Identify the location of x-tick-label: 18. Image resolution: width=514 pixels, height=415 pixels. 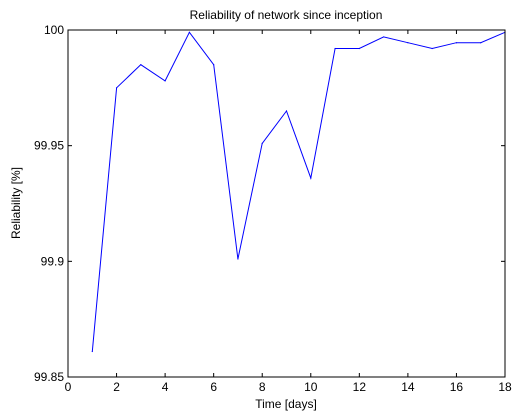
(505, 387).